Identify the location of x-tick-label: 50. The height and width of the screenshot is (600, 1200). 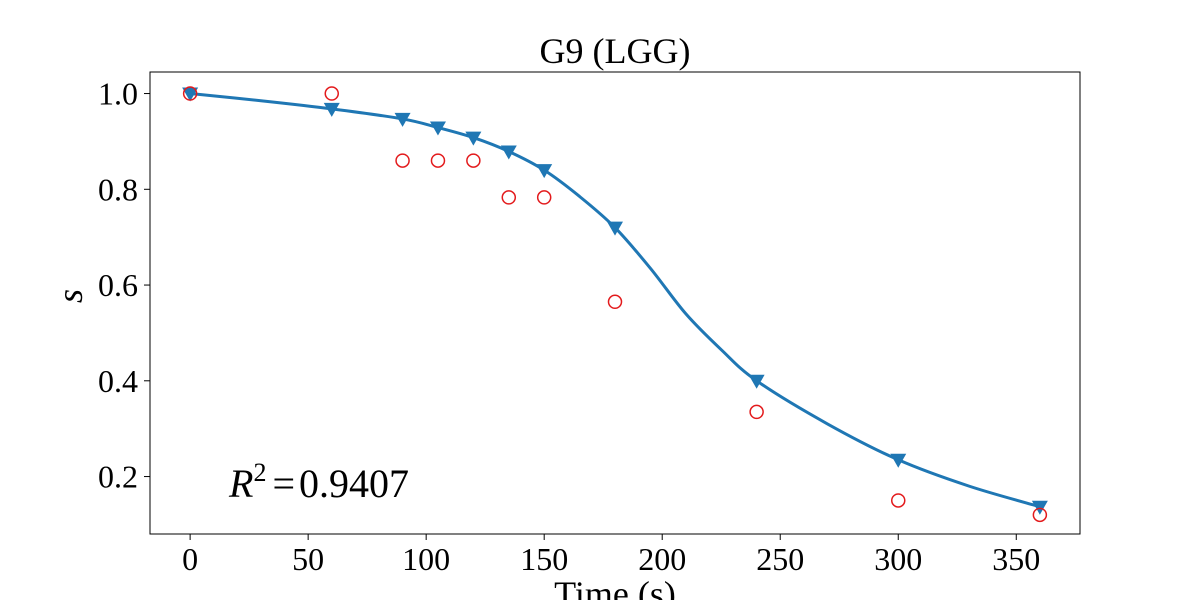
(308, 559).